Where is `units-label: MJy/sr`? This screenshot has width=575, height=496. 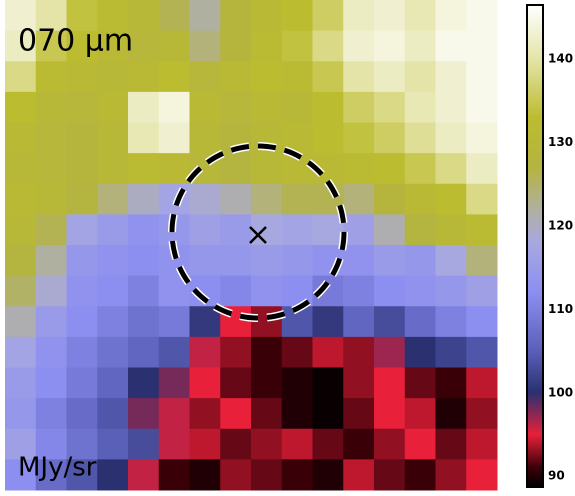
units-label: MJy/sr is located at coordinates (57, 468).